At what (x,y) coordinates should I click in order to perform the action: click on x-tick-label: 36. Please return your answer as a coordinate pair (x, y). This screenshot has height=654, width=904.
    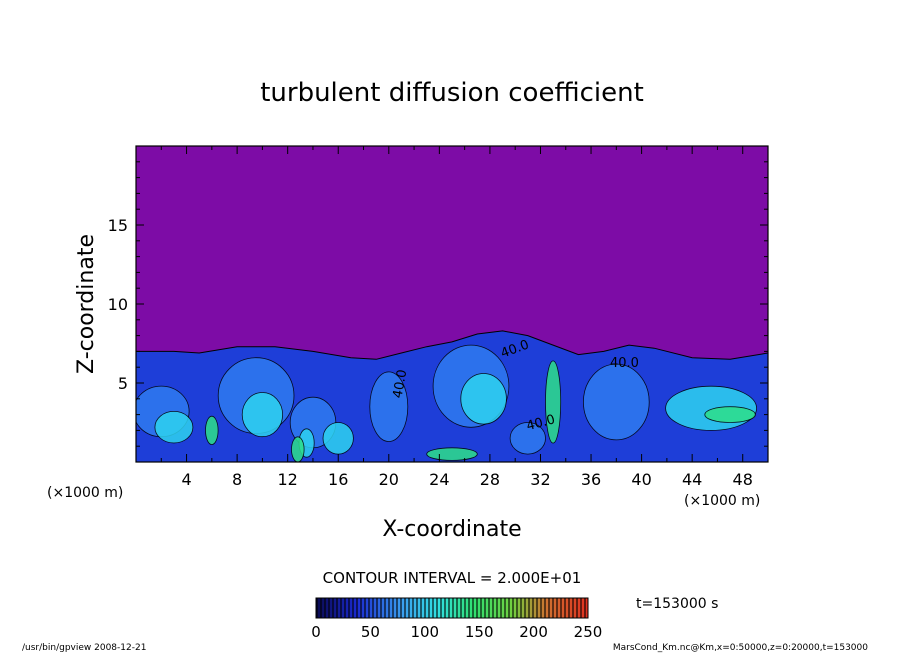
    Looking at the image, I should click on (591, 479).